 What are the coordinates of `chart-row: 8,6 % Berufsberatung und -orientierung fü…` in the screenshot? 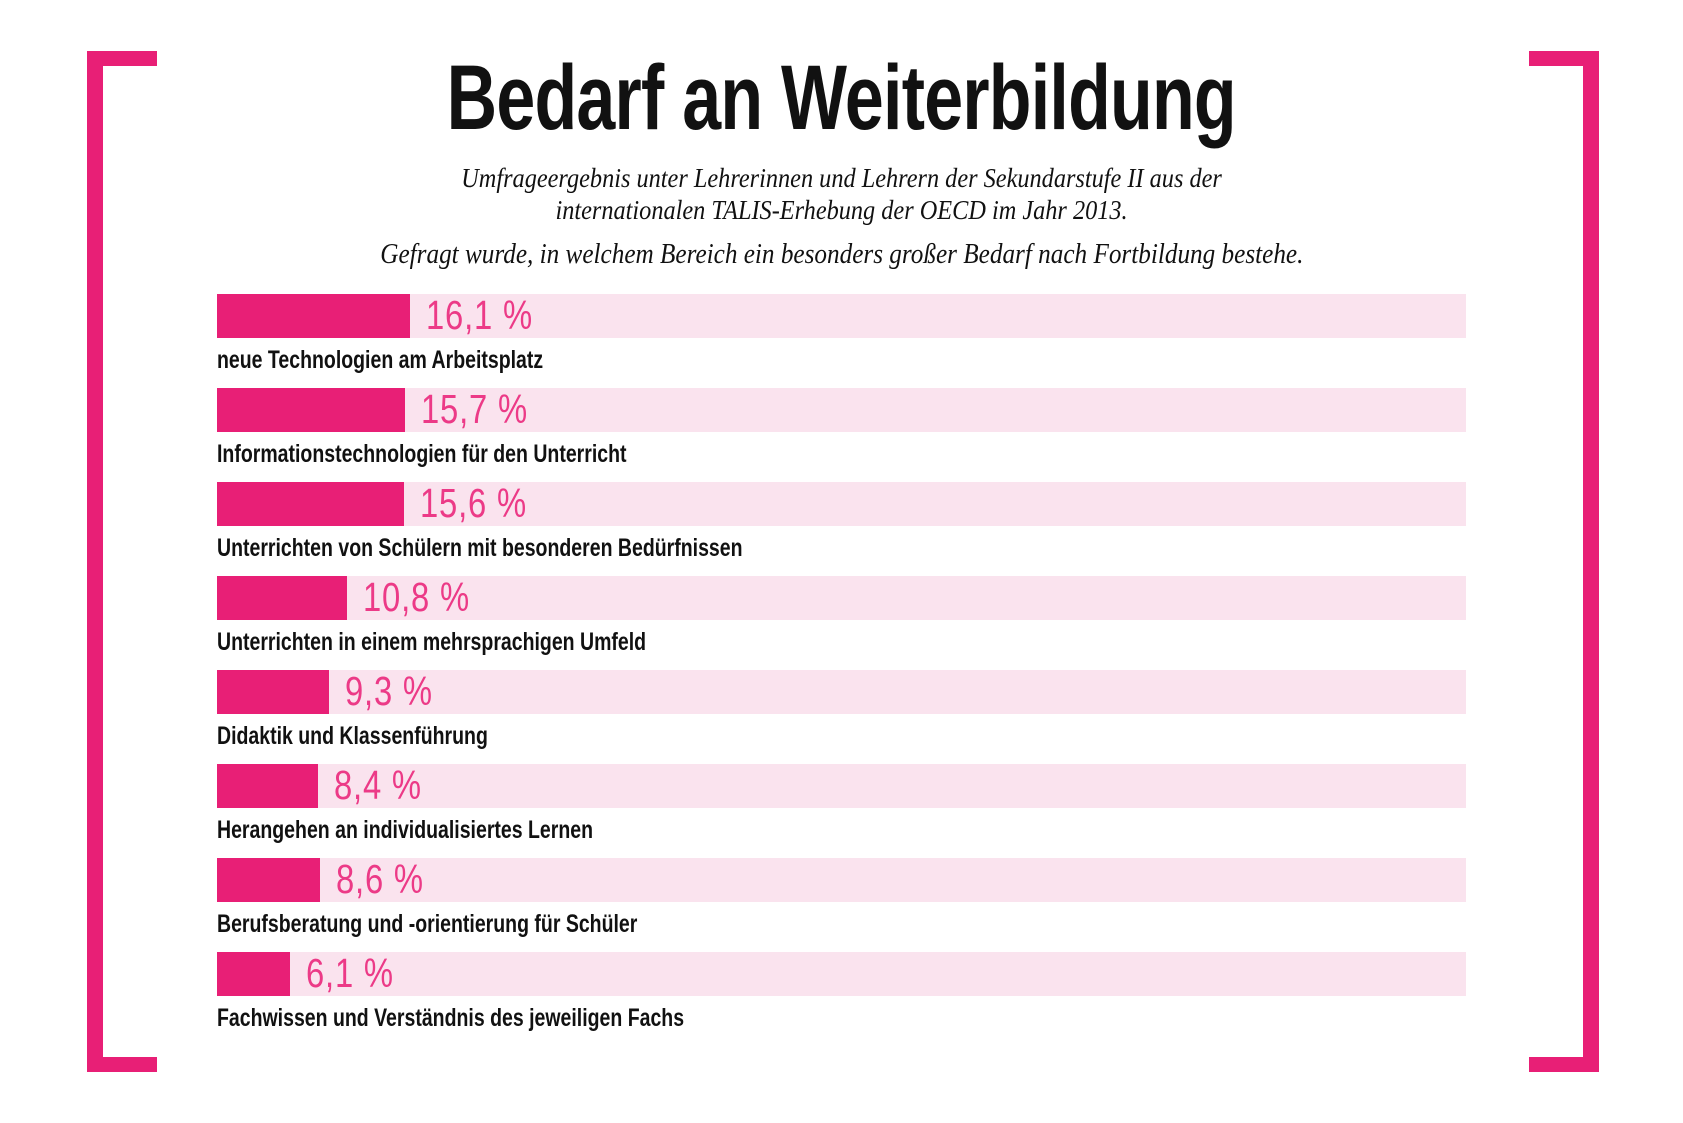 It's located at (841, 897).